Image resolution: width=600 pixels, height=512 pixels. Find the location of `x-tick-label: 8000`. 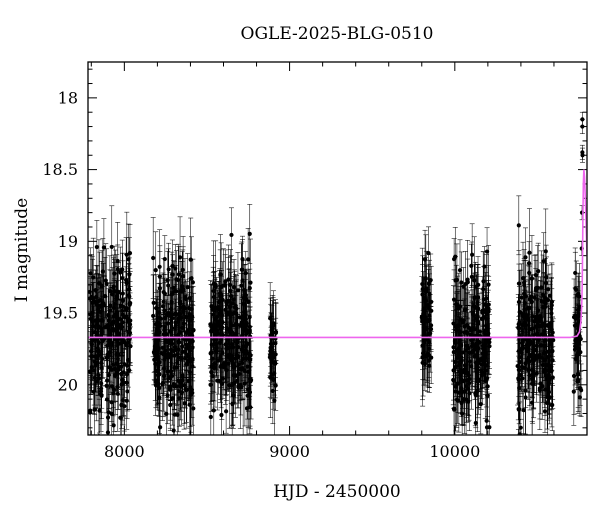

x-tick-label: 8000 is located at coordinates (124, 451).